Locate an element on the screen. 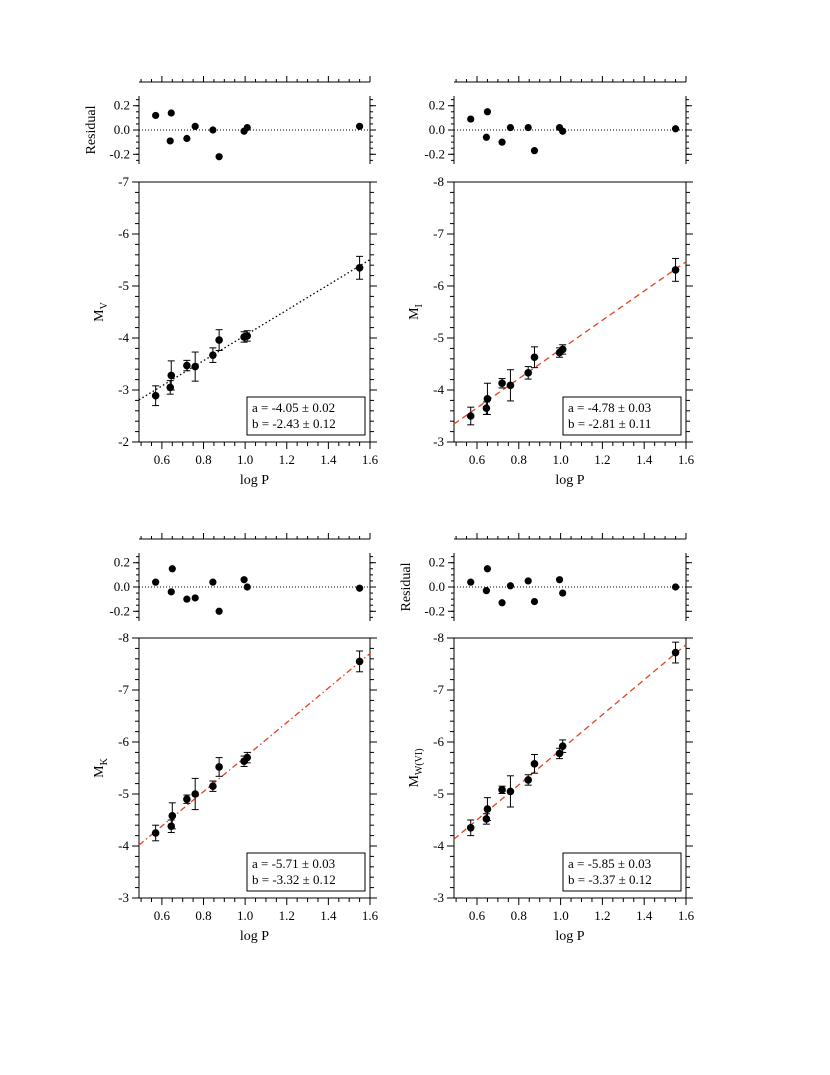 The width and height of the screenshot is (830, 1075). y-tick-label: -2 is located at coordinates (123, 441).